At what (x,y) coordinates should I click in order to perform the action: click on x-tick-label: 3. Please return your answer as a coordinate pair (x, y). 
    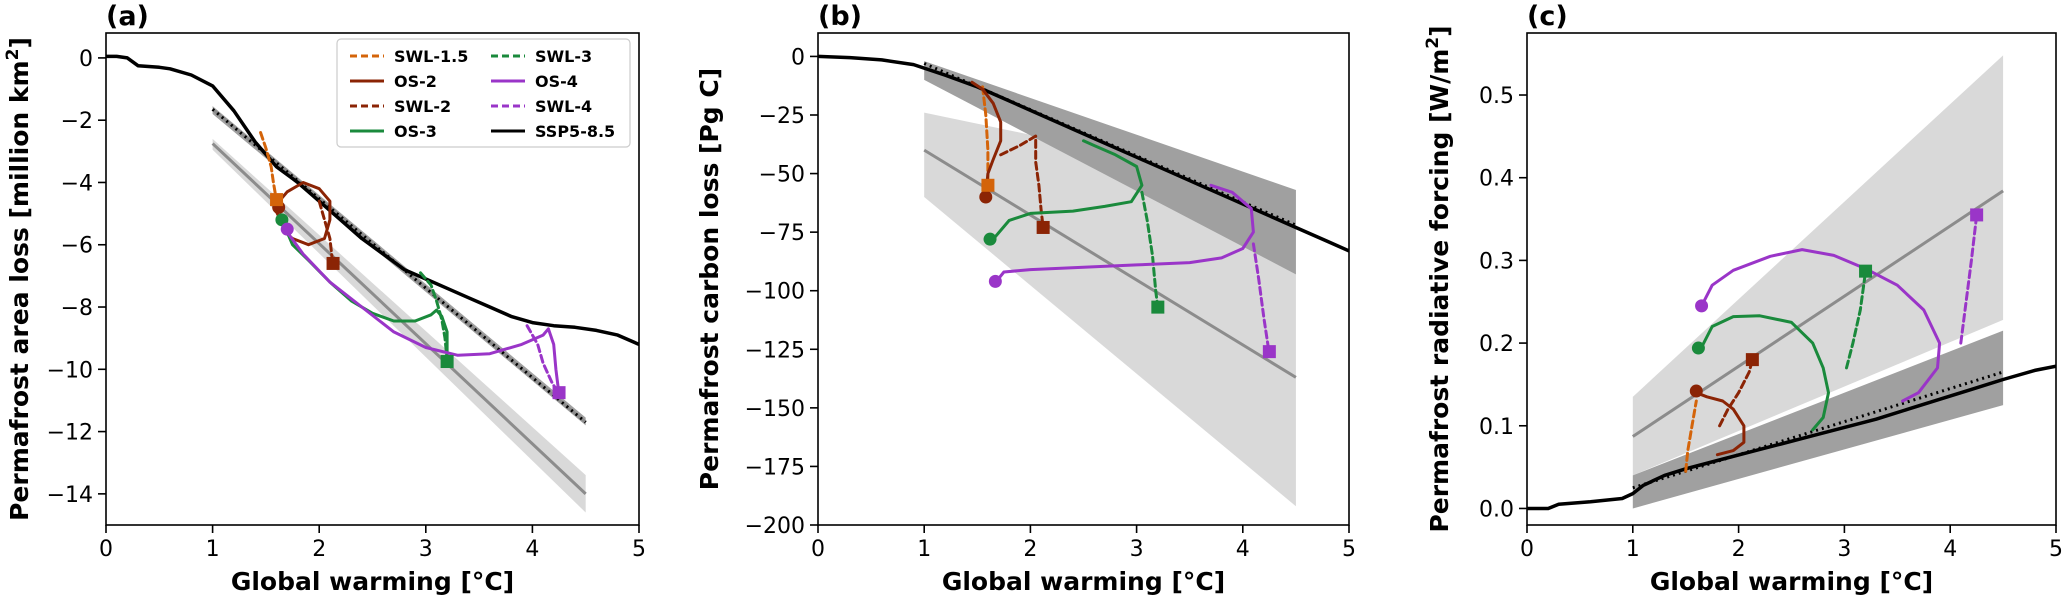
    Looking at the image, I should click on (1137, 549).